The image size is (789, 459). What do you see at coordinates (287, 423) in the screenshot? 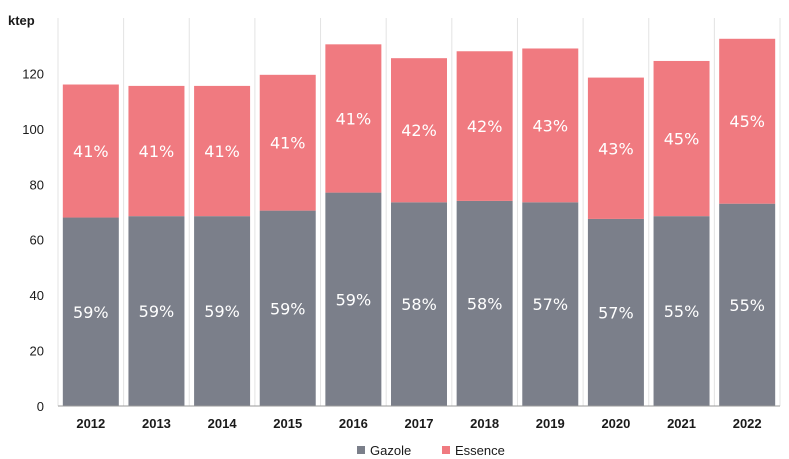
I see `x-tick-label: 2015` at bounding box center [287, 423].